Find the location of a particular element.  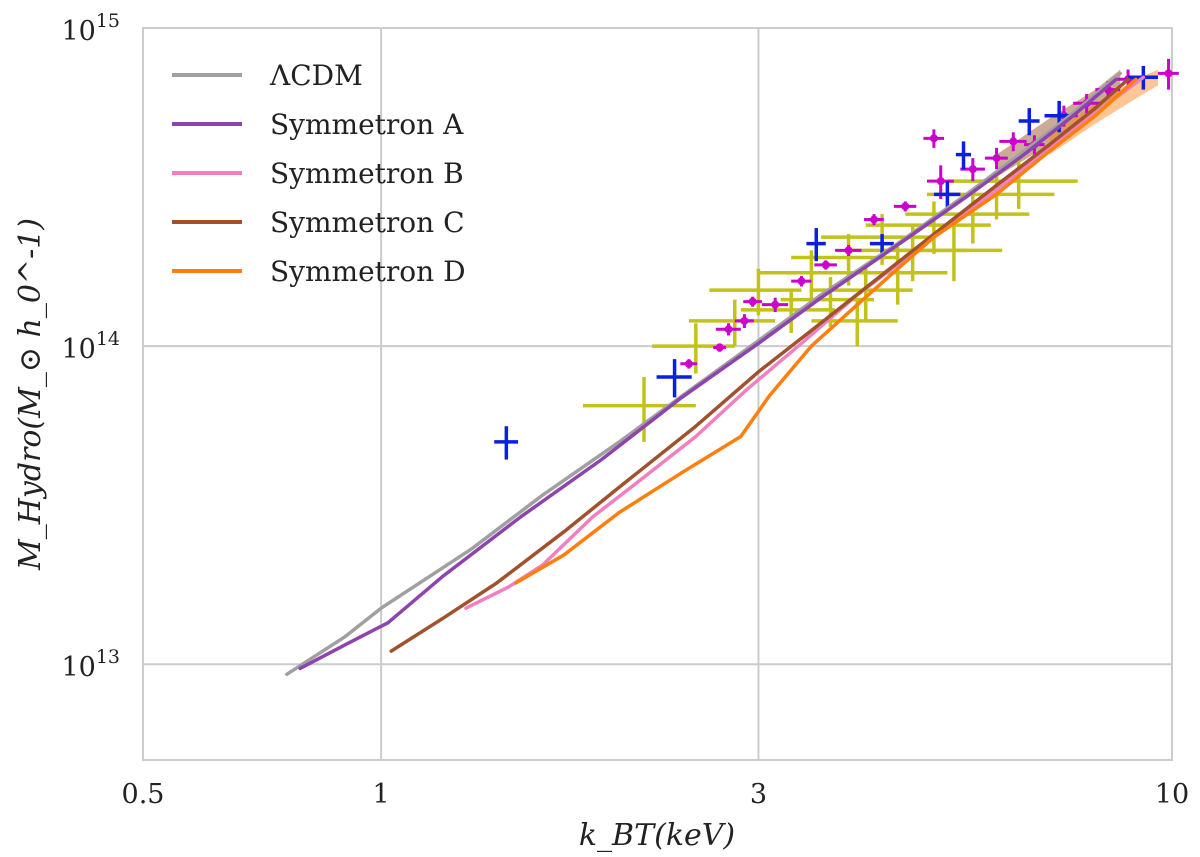

y-tick-exponent: 14 is located at coordinates (108, 339).